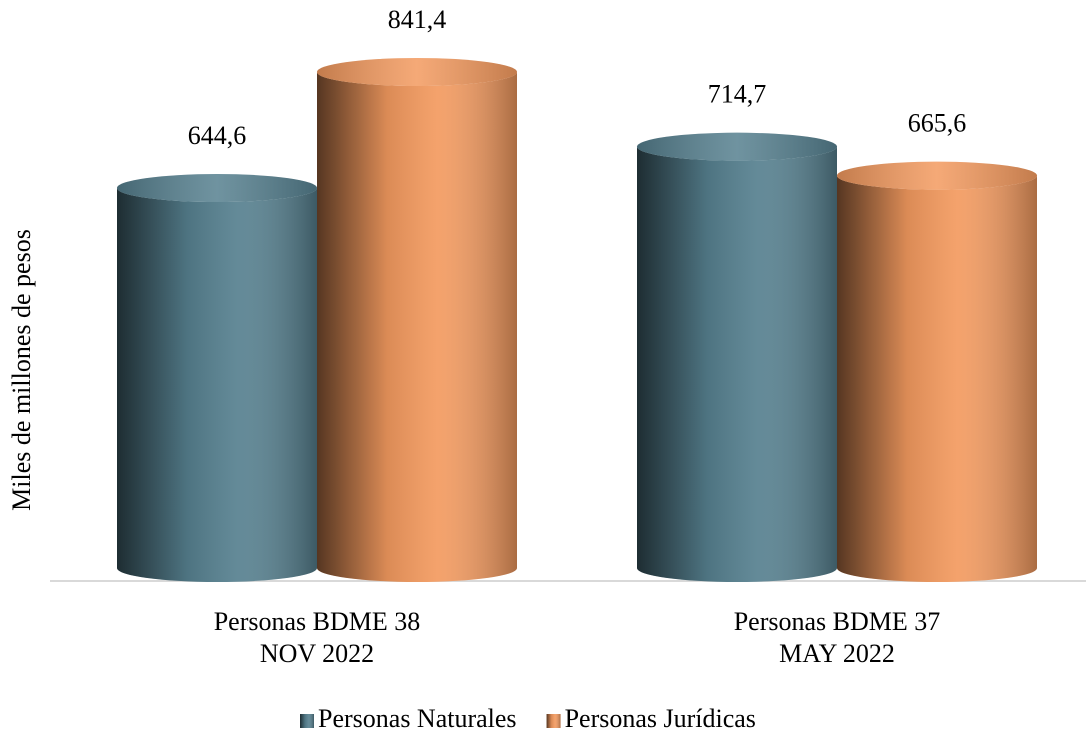 Image resolution: width=1086 pixels, height=738 pixels. What do you see at coordinates (837, 637) in the screenshot?
I see `x-tick-label: Personas BDME 37 MAY 2022` at bounding box center [837, 637].